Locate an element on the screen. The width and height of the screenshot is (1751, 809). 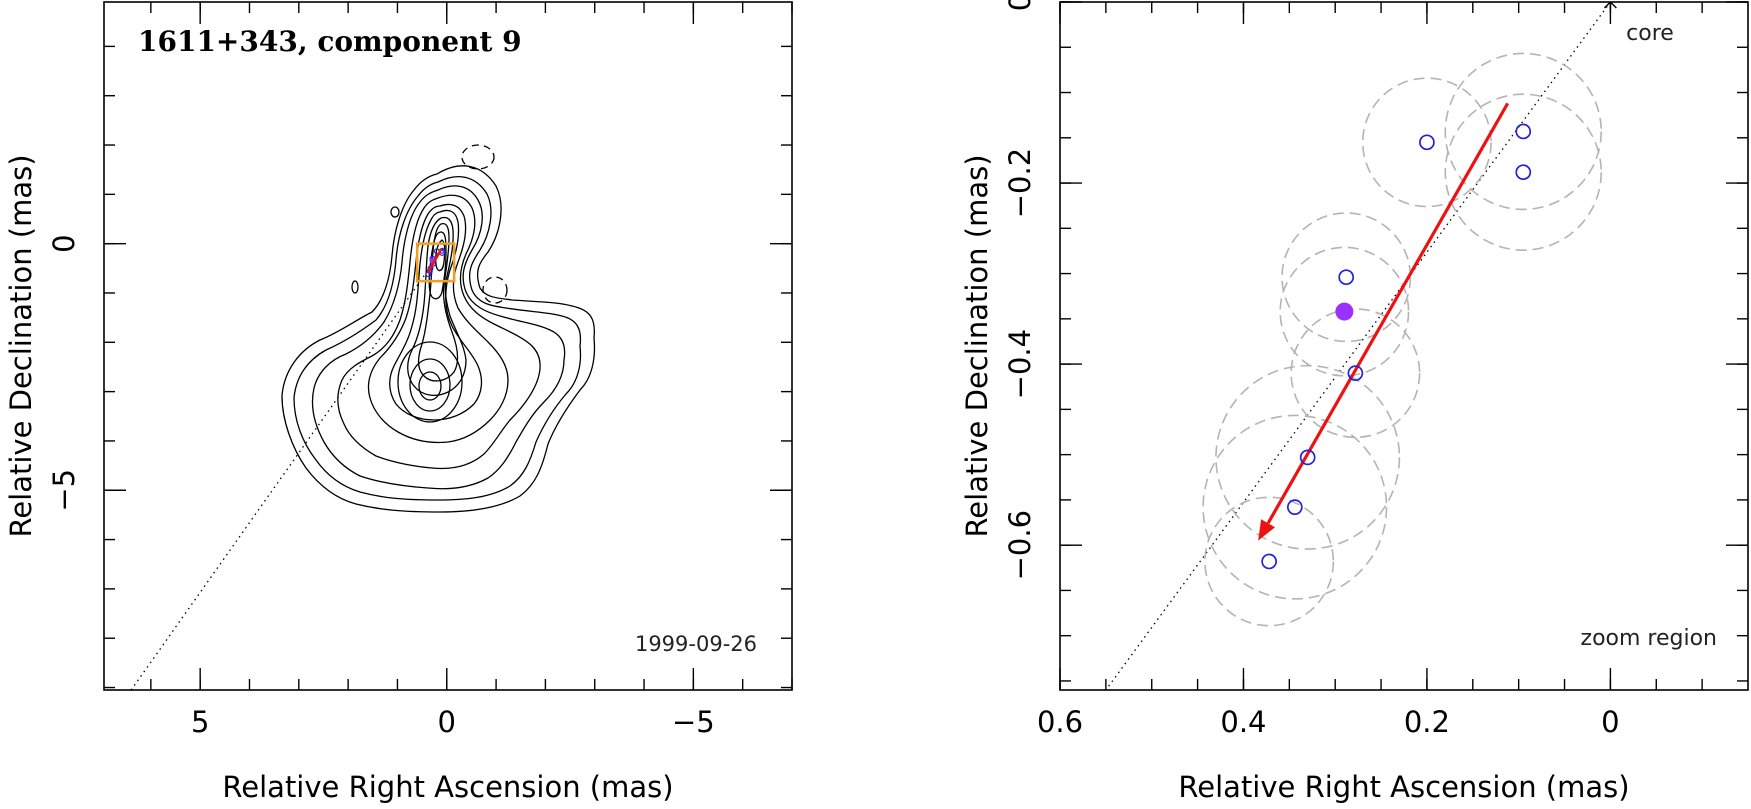
right-x-tick-label: 0 is located at coordinates (1610, 722).